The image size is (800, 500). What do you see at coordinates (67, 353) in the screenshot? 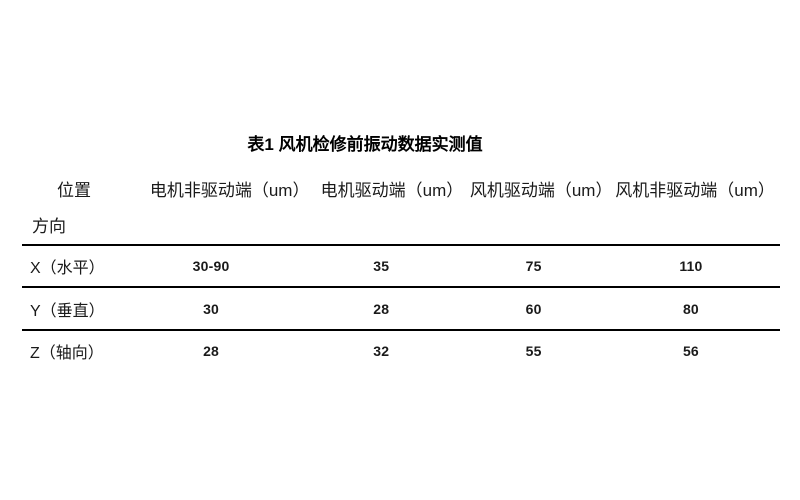
I see `row-label-z-axial: Z（轴向）` at bounding box center [67, 353].